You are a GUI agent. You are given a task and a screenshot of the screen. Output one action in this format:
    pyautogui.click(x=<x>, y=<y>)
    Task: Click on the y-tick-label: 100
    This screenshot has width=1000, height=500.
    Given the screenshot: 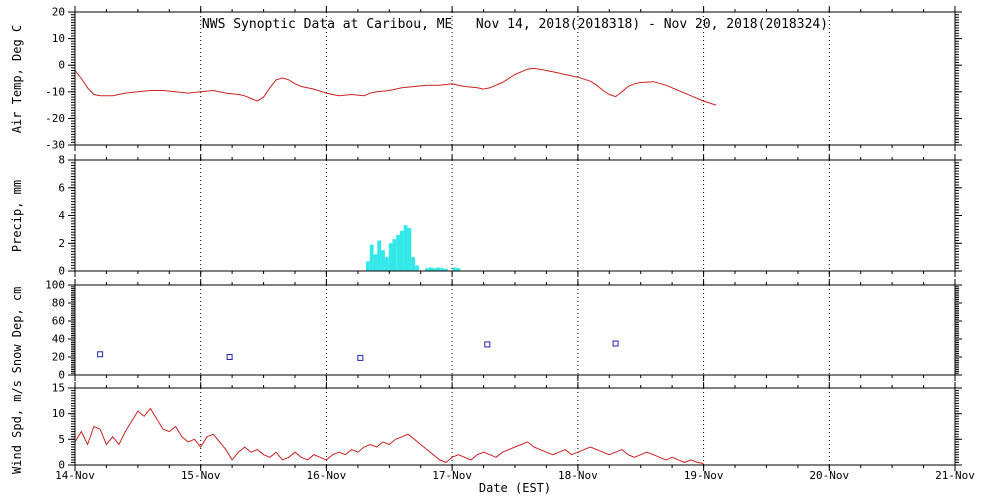 What is the action you would take?
    pyautogui.click(x=55, y=285)
    